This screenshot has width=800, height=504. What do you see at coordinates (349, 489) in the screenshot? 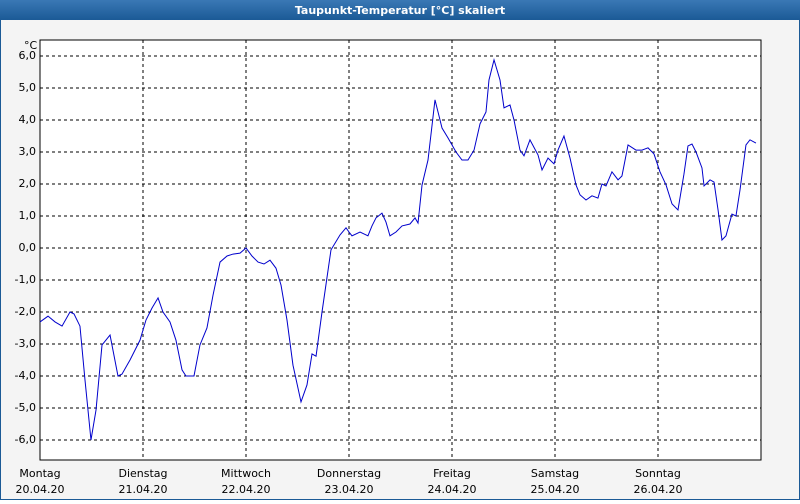
I see `x-tick-date: 23.04.20` at bounding box center [349, 489].